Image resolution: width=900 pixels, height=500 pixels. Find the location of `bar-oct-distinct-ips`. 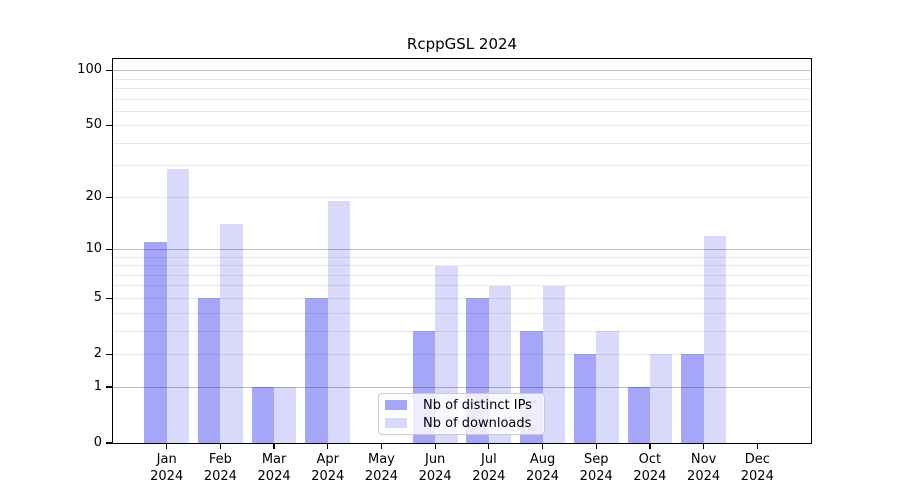

bar-oct-distinct-ips is located at coordinates (638, 415).